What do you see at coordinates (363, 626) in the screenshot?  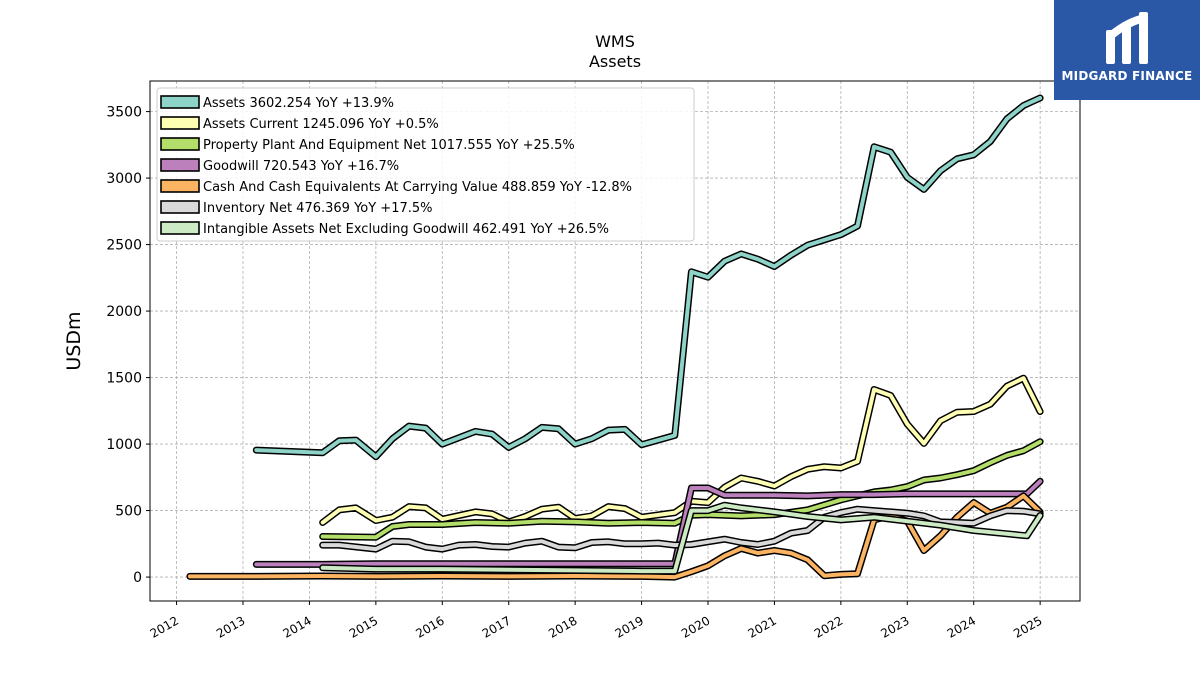 I see `x-tick-label: 2015` at bounding box center [363, 626].